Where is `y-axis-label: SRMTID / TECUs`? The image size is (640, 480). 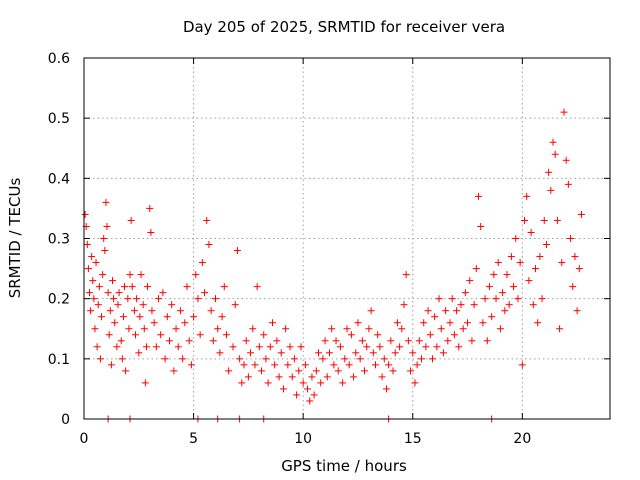 y-axis-label: SRMTID / TECUs is located at coordinates (15, 238).